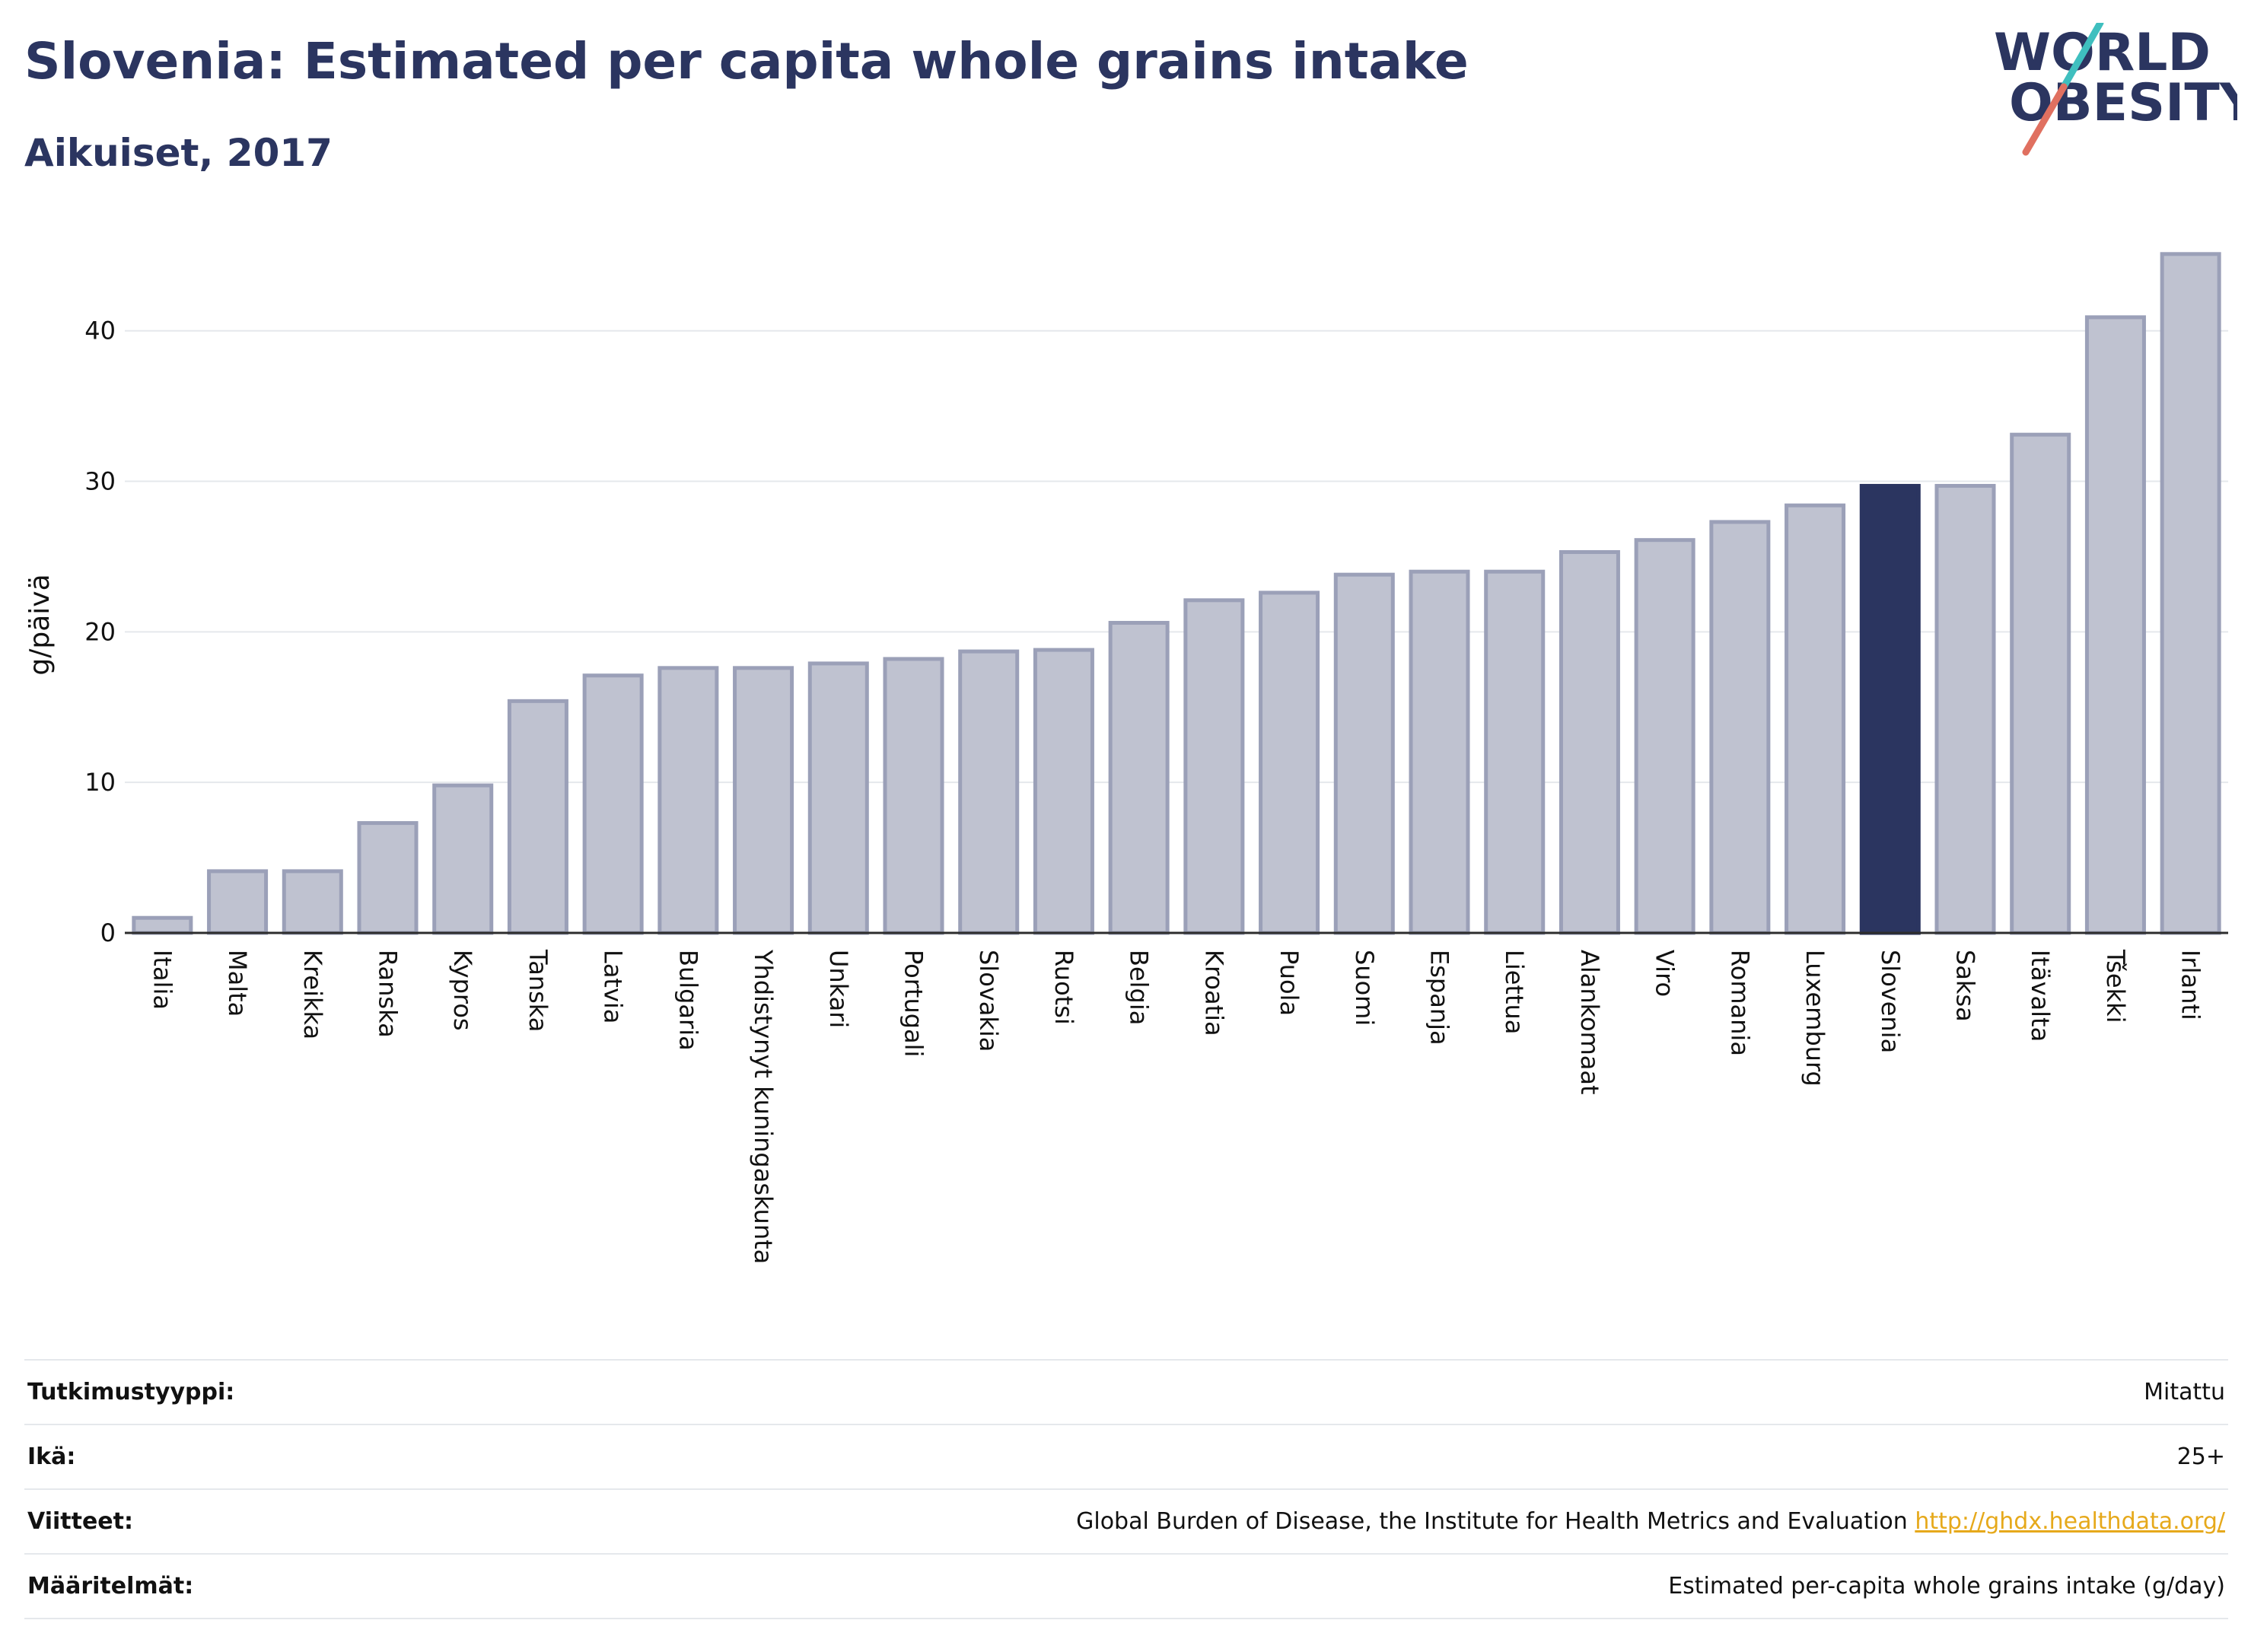  Describe the element at coordinates (1063, 987) in the screenshot. I see `x-tick-label: Ruotsi` at that location.